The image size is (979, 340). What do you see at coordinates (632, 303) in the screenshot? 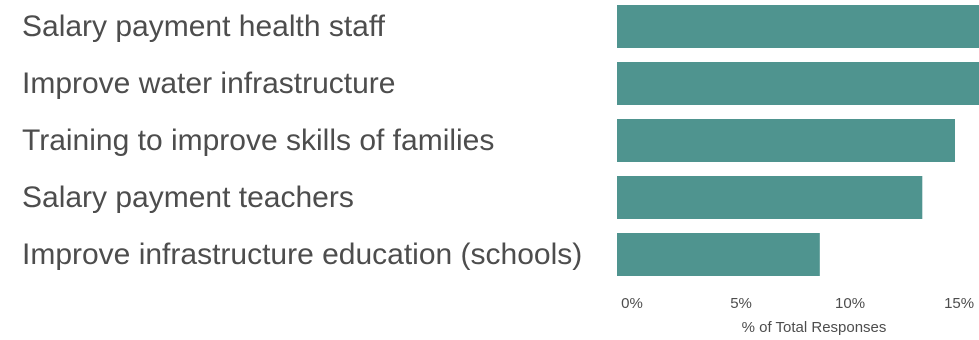
I see `x-tick-label: 0%` at bounding box center [632, 303].